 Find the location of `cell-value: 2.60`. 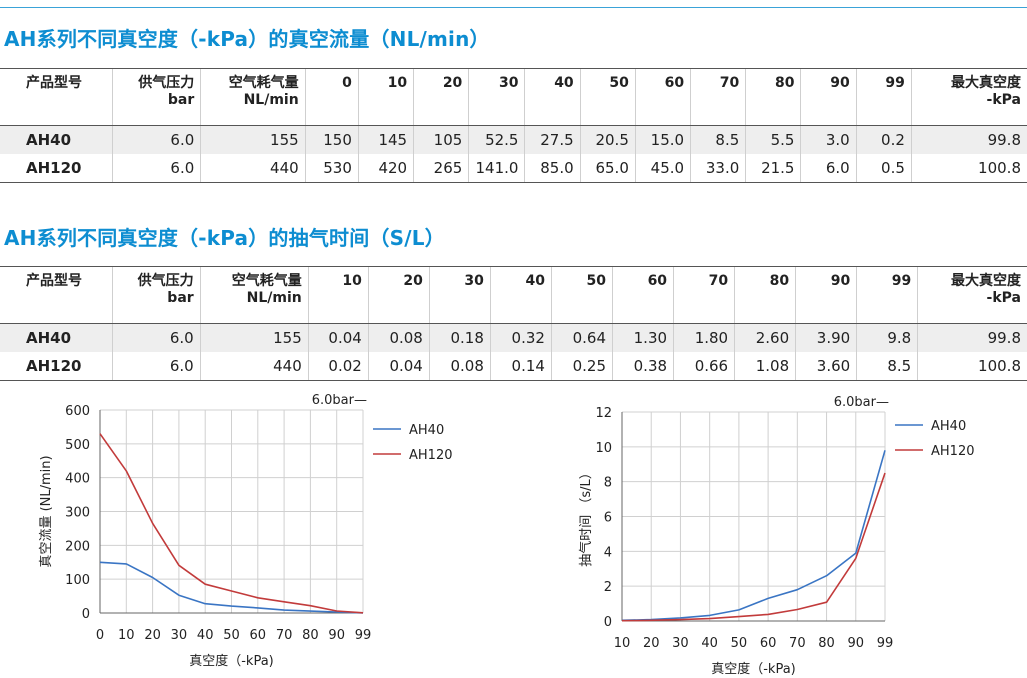

cell-value: 2.60 is located at coordinates (765, 337).